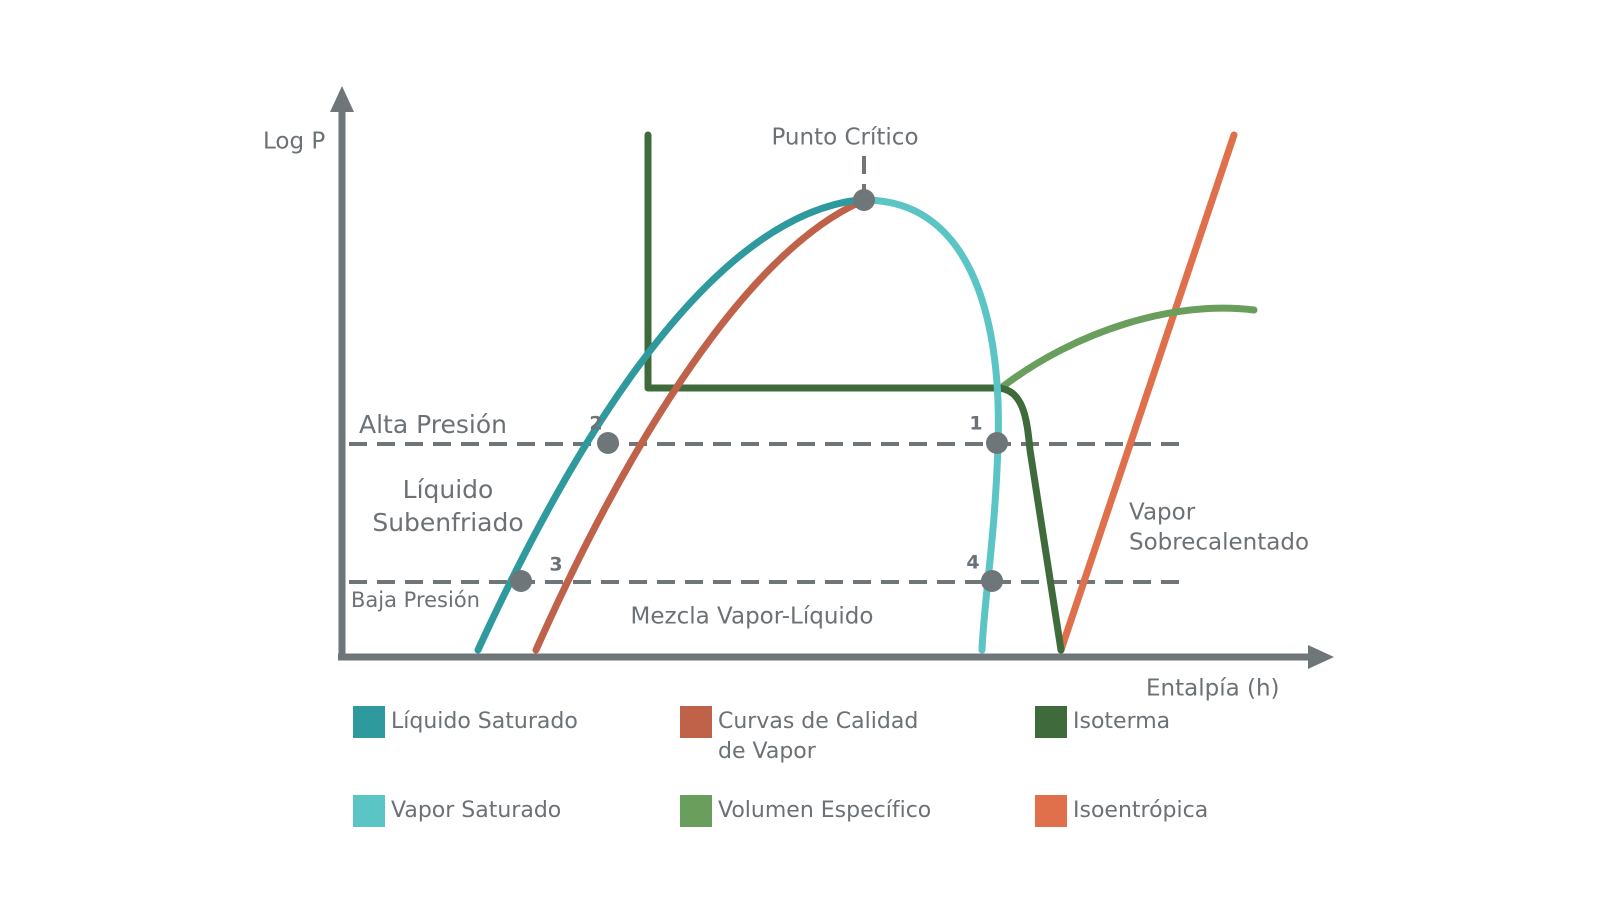  What do you see at coordinates (931, 425) in the screenshot?
I see `saturated-vapor-curve` at bounding box center [931, 425].